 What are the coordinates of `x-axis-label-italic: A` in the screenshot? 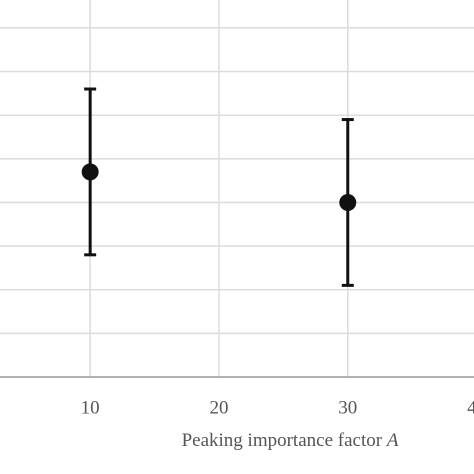 It's located at (392, 440).